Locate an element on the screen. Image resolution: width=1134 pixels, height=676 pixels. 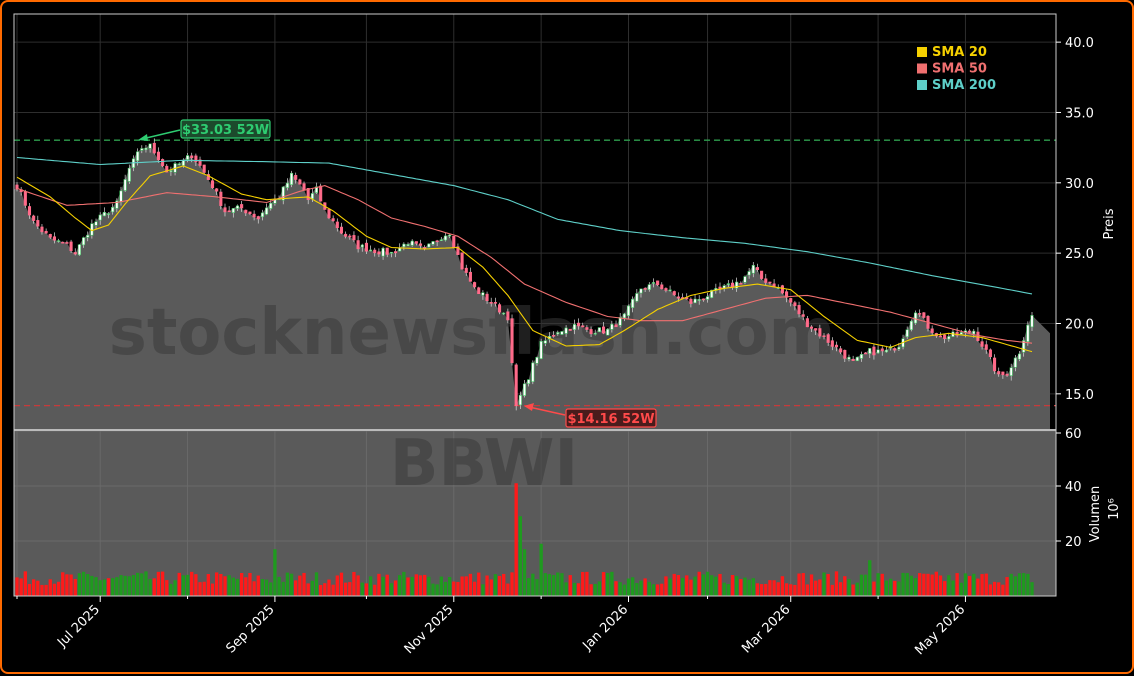
volume-tick-label: 40 is located at coordinates (1073, 487).